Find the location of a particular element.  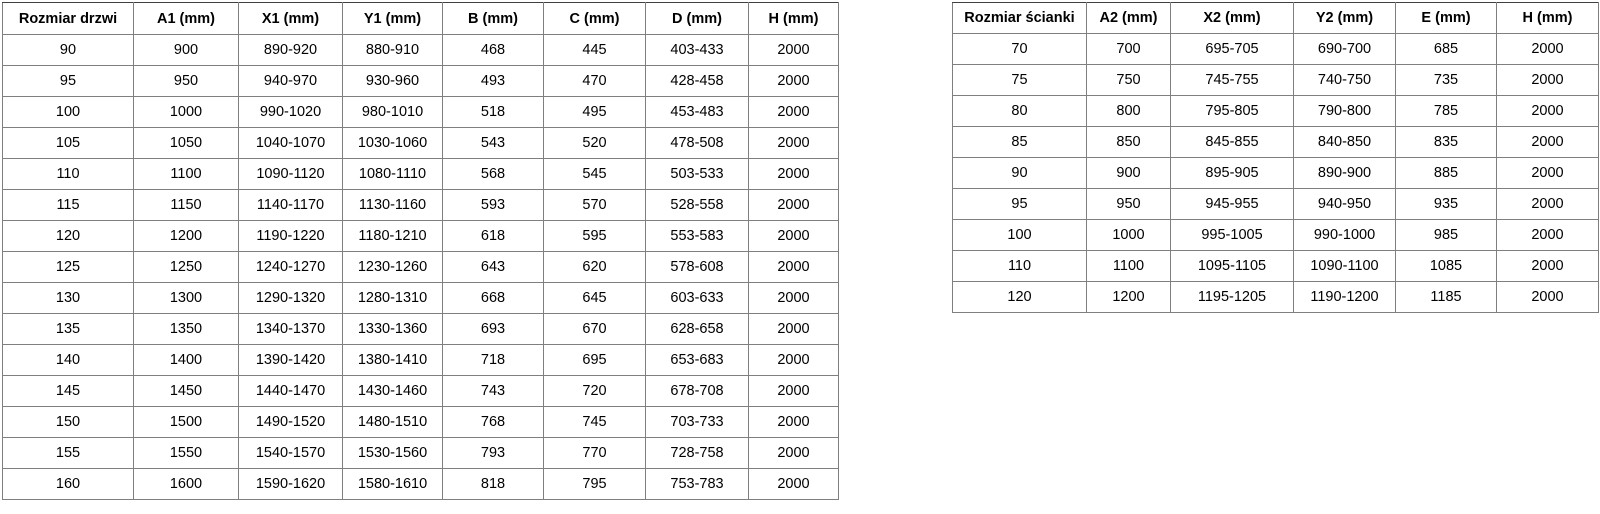

column-header-c: C (mm) is located at coordinates (594, 18).